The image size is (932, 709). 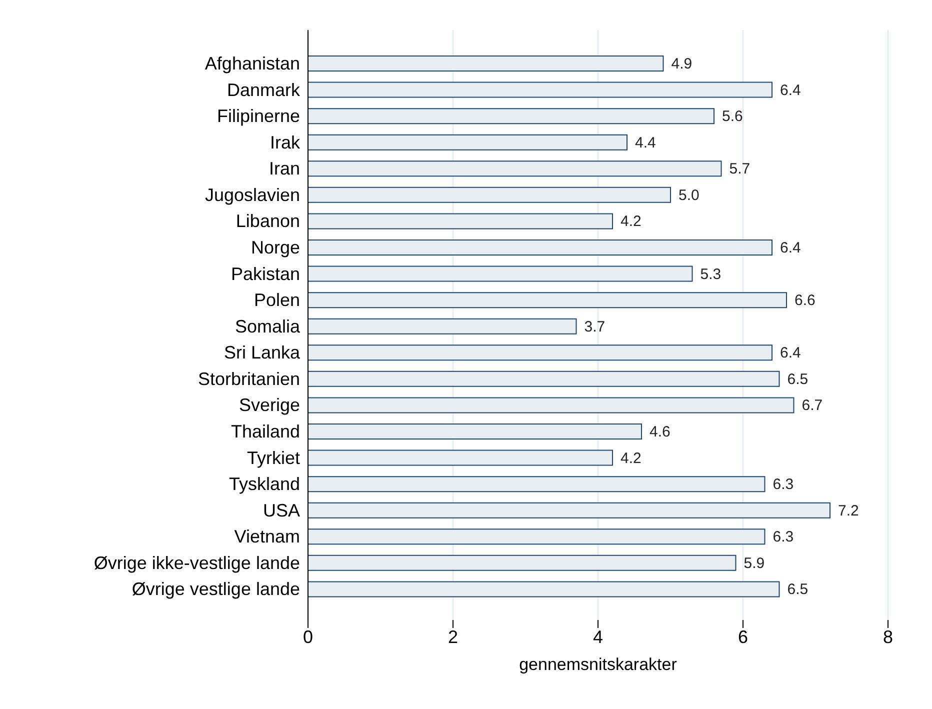 I want to click on y-tick-label: Polen, so click(x=277, y=300).